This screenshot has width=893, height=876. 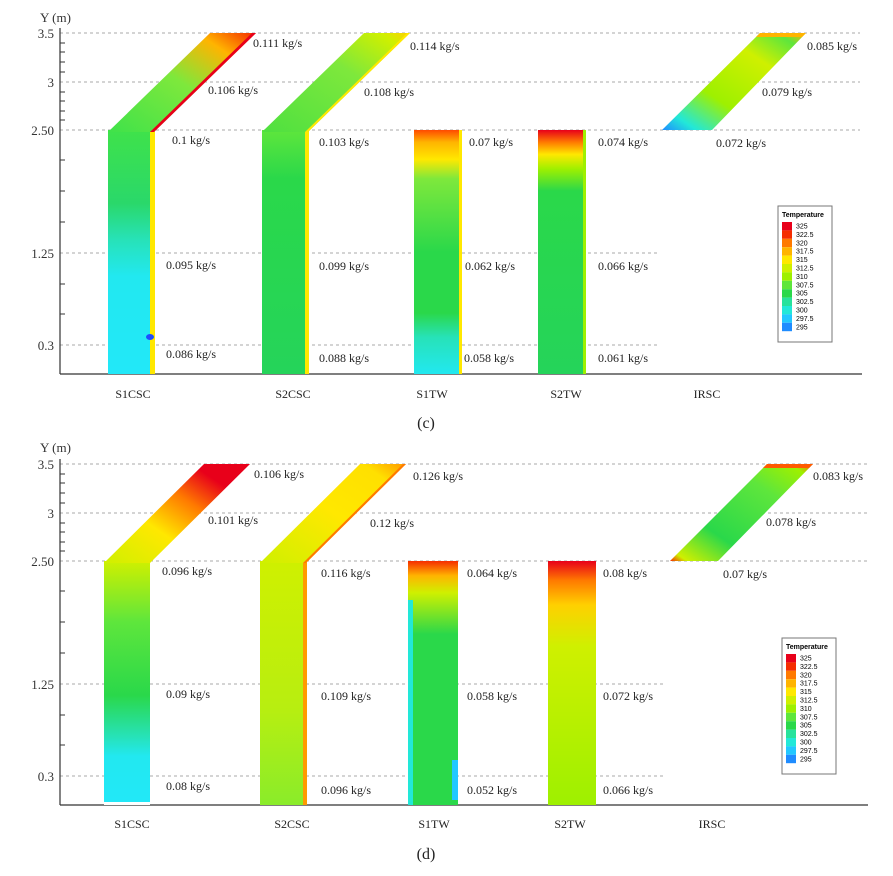 I want to click on legend-value: 320, so click(x=806, y=675).